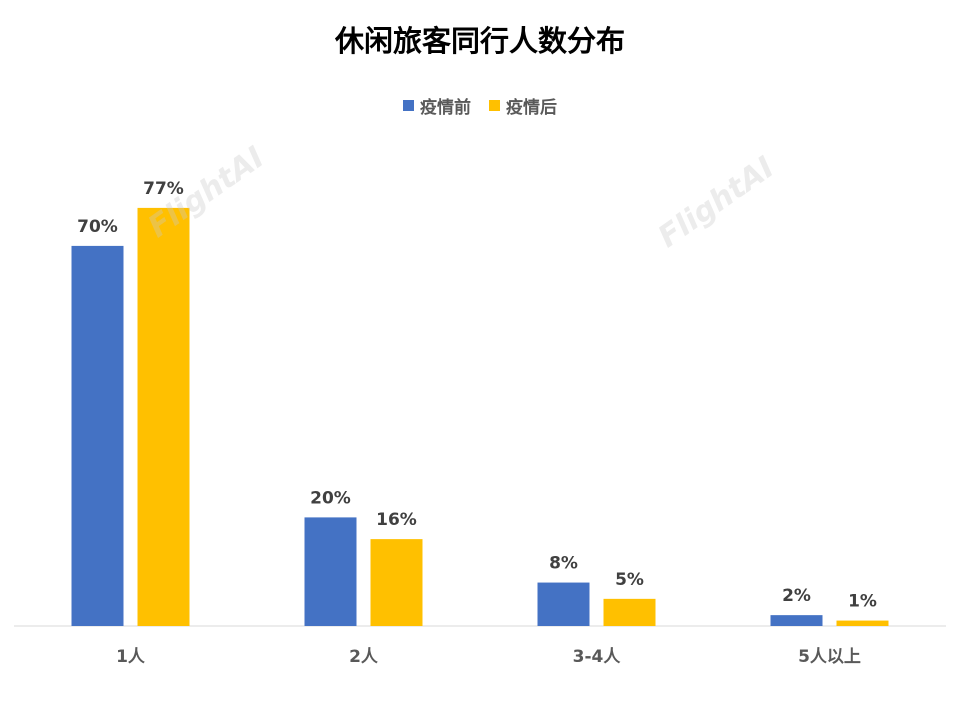 The height and width of the screenshot is (720, 960). What do you see at coordinates (479, 41) in the screenshot?
I see `chart-title: 休闲旅客同行人数分布` at bounding box center [479, 41].